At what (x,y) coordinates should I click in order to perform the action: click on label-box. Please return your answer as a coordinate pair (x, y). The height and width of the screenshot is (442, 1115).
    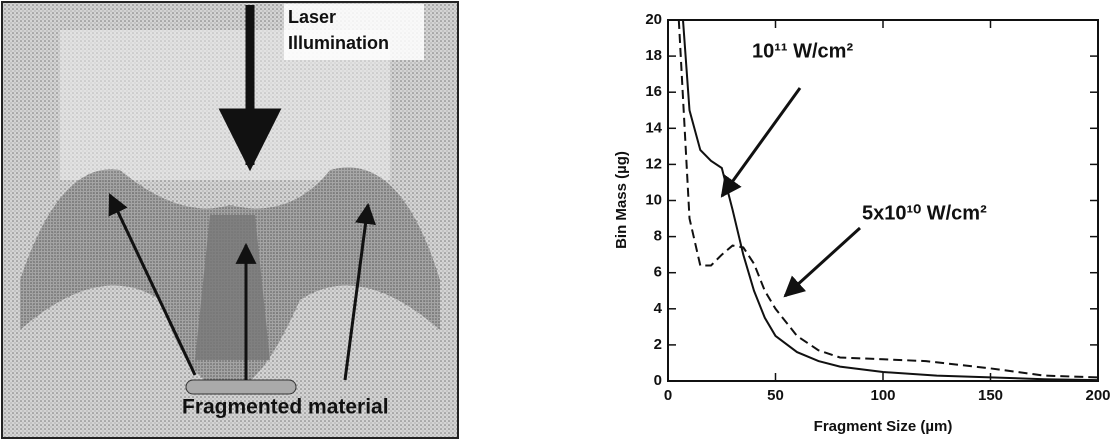
    Looking at the image, I should click on (354, 32).